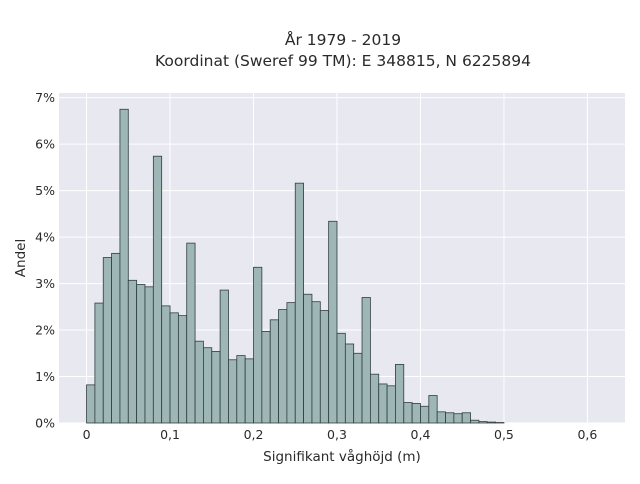 This screenshot has height=484, width=640. What do you see at coordinates (254, 434) in the screenshot?
I see `x-tick-label: 0,2` at bounding box center [254, 434].